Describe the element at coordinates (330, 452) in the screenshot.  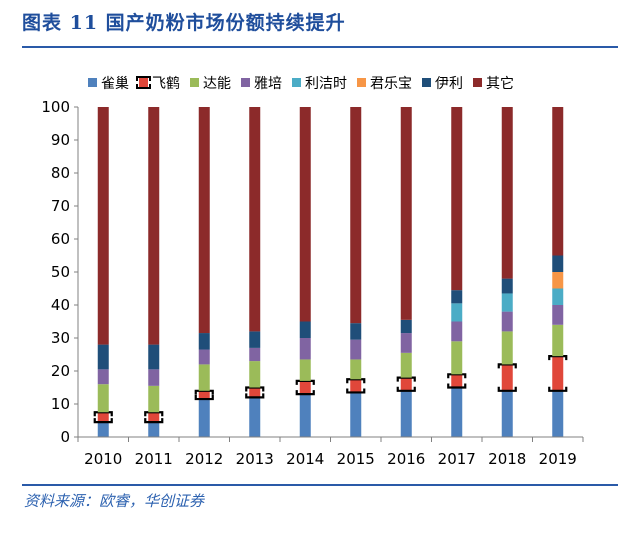
I see `x-axis: 2010 2011 2012 2013 2014 2015 2016 2017 2018 2019` at that location.